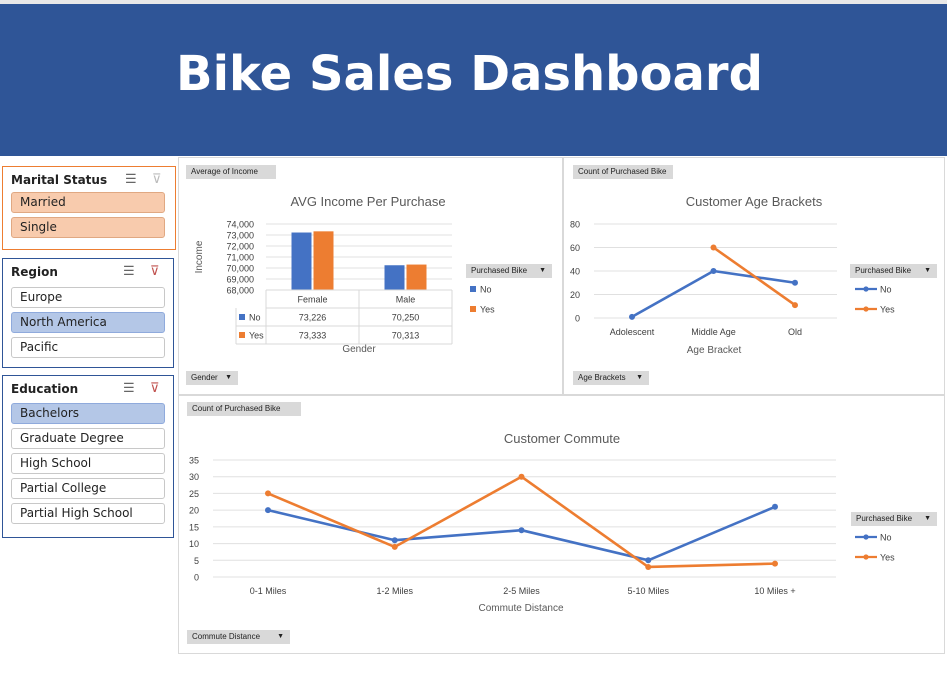 The width and height of the screenshot is (947, 675). Describe the element at coordinates (88, 202) in the screenshot. I see `slicer-item-married: Married` at that location.